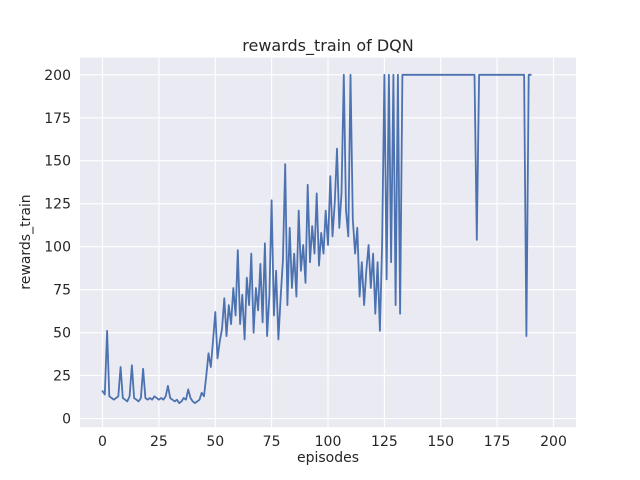 The height and width of the screenshot is (480, 640). Describe the element at coordinates (328, 458) in the screenshot. I see `x-axis-label: episodes` at that location.